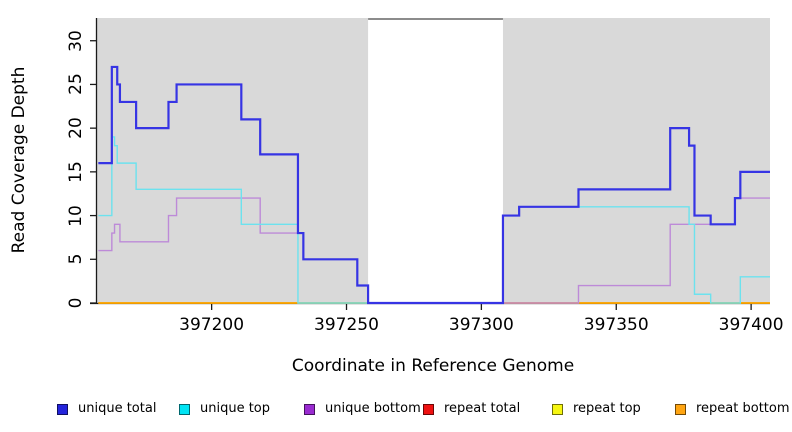  Describe the element at coordinates (212, 325) in the screenshot. I see `x-tick-label: 397200` at that location.